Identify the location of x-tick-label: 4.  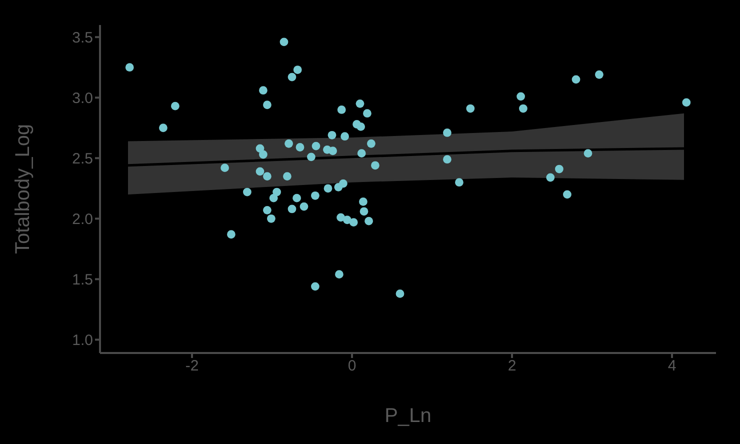
(672, 366).